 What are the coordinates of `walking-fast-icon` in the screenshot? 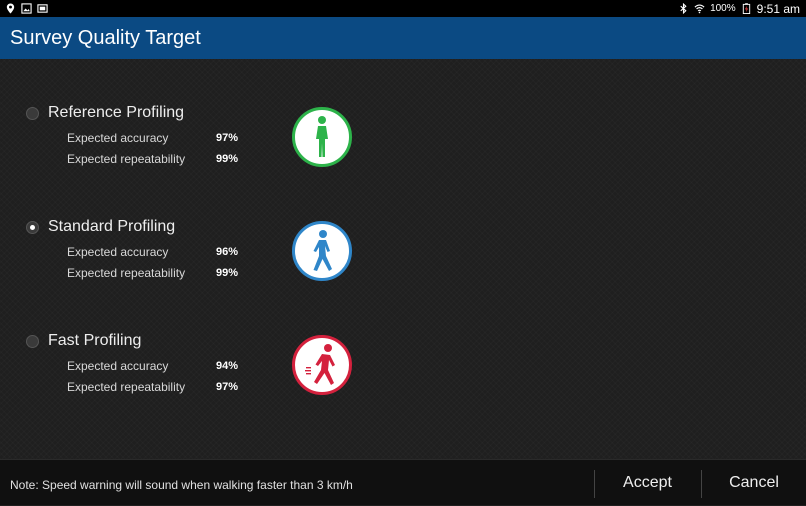 It's located at (322, 365).